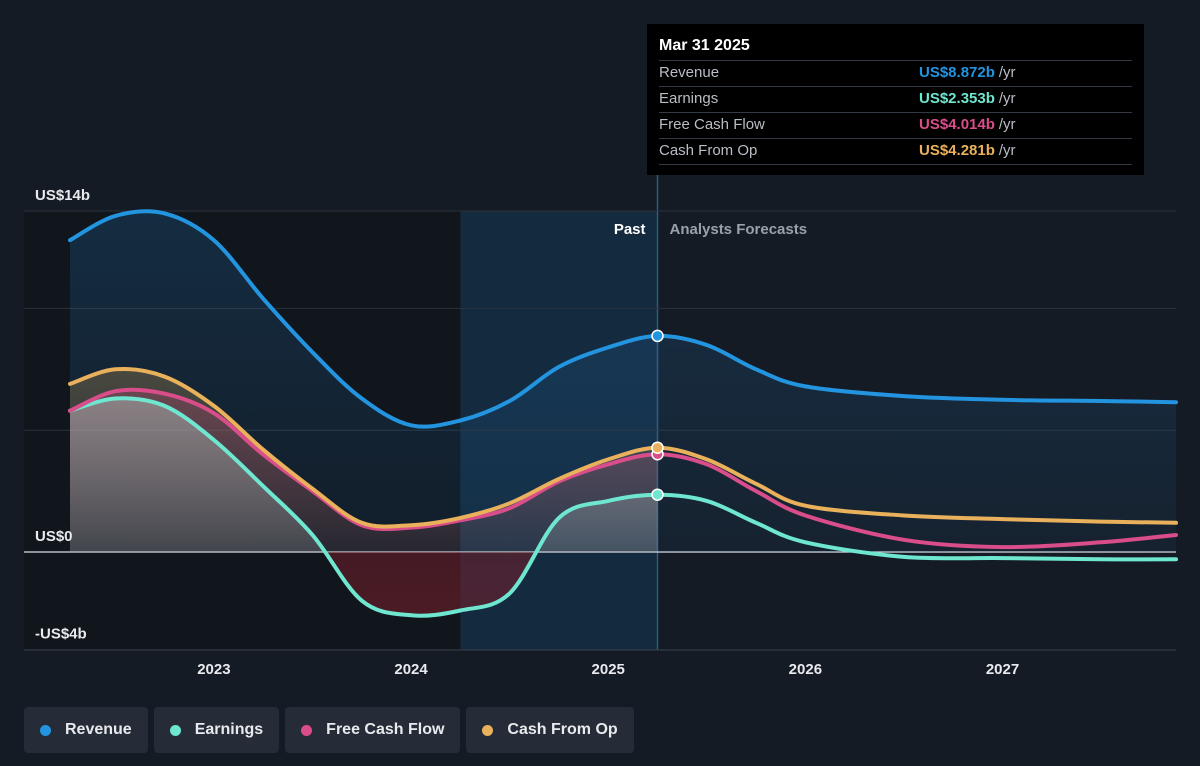 The width and height of the screenshot is (1200, 766). What do you see at coordinates (957, 124) in the screenshot?
I see `tooltip-value: US$4.014b` at bounding box center [957, 124].